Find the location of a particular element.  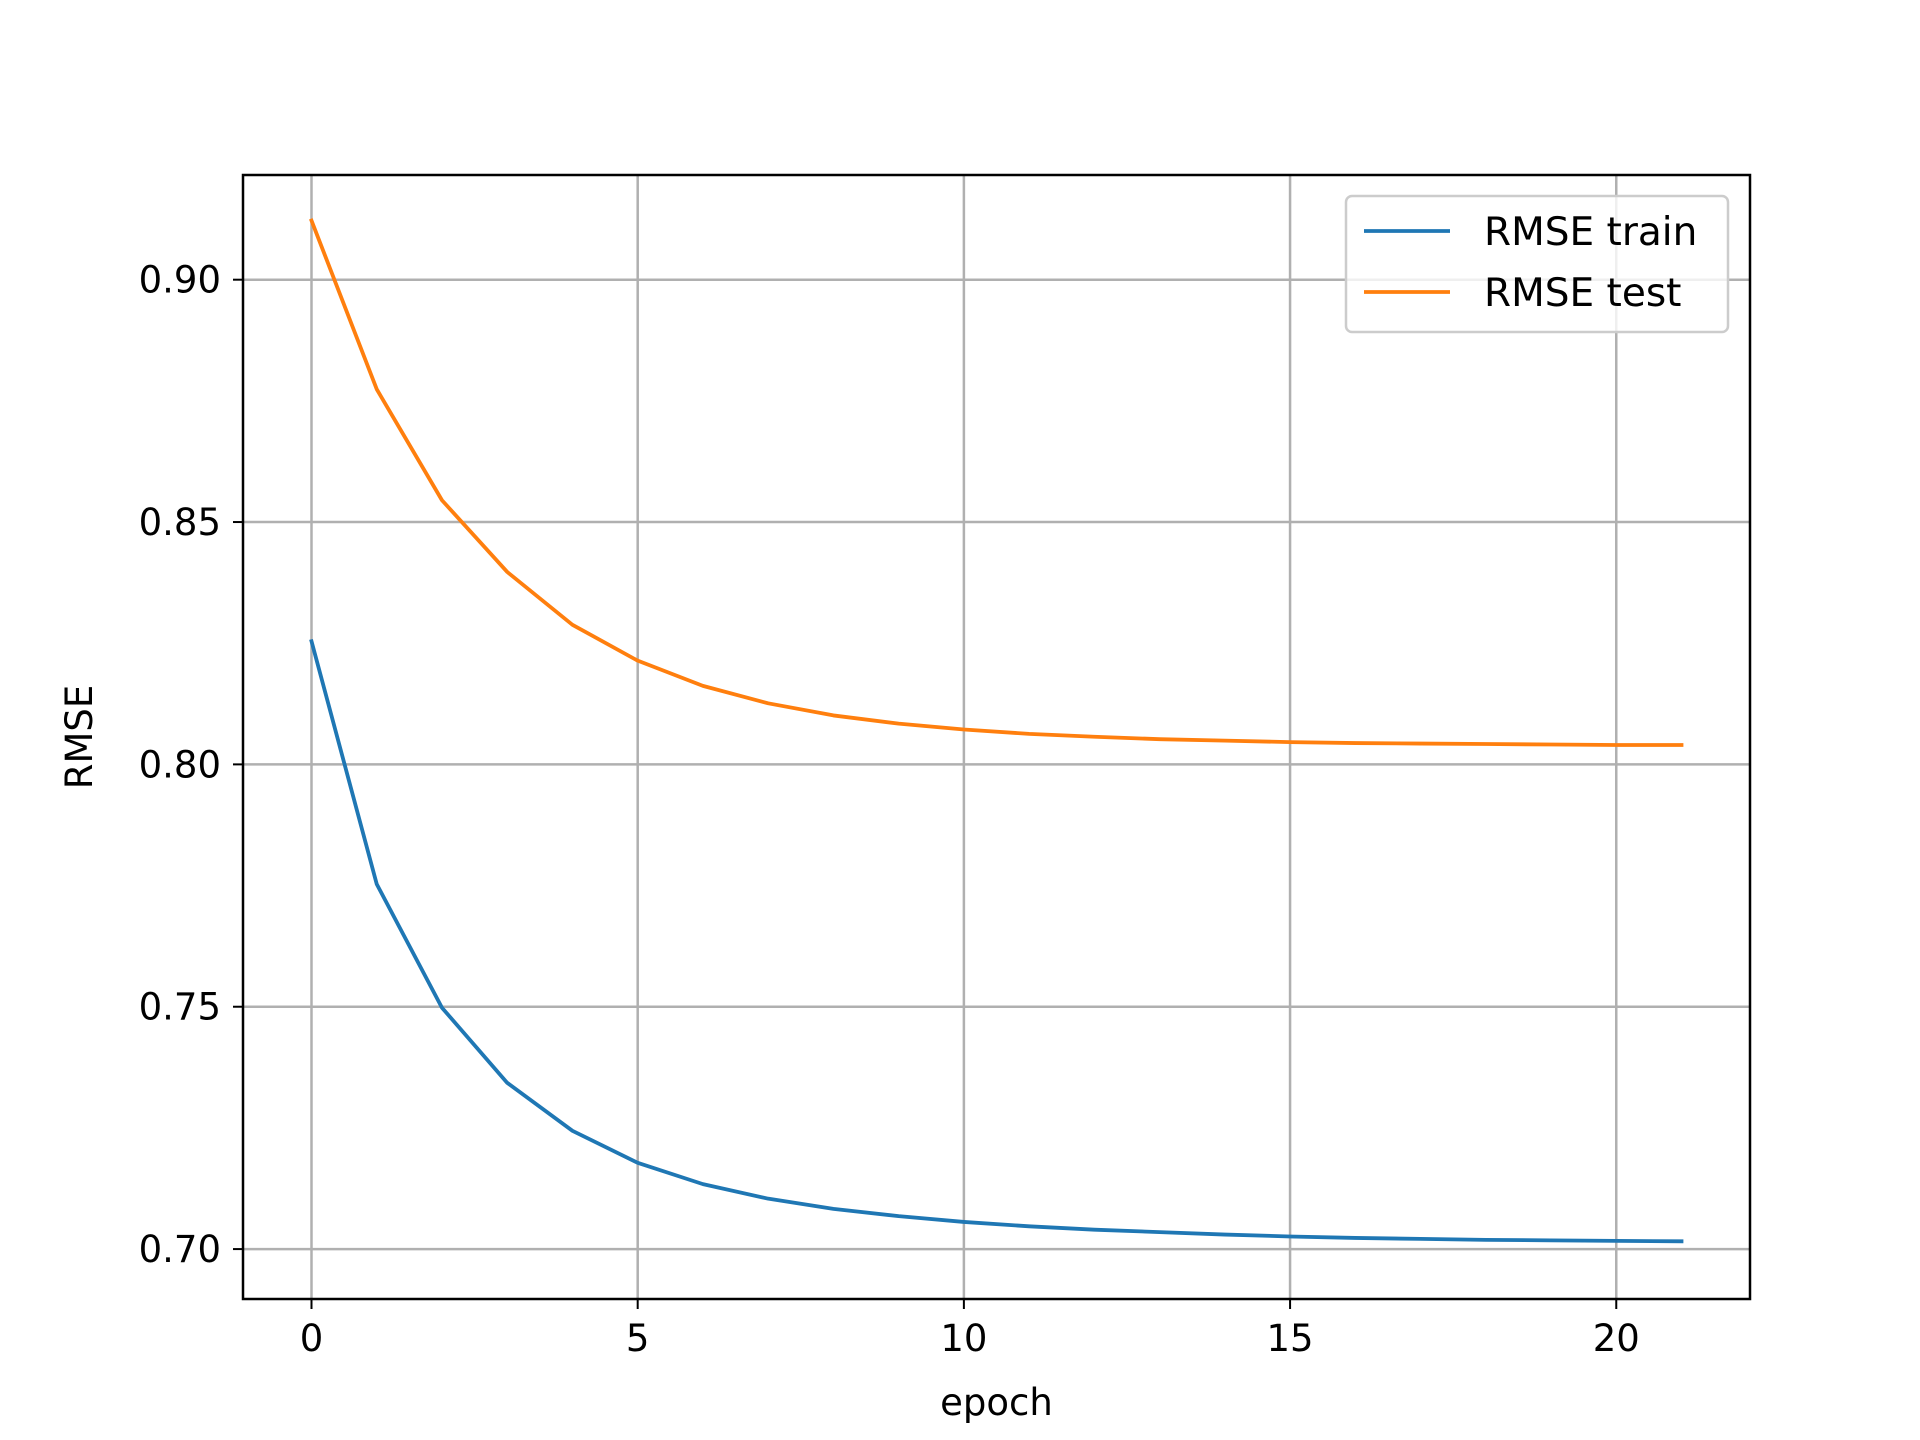

y-tick-label: 0.80 is located at coordinates (180, 764).